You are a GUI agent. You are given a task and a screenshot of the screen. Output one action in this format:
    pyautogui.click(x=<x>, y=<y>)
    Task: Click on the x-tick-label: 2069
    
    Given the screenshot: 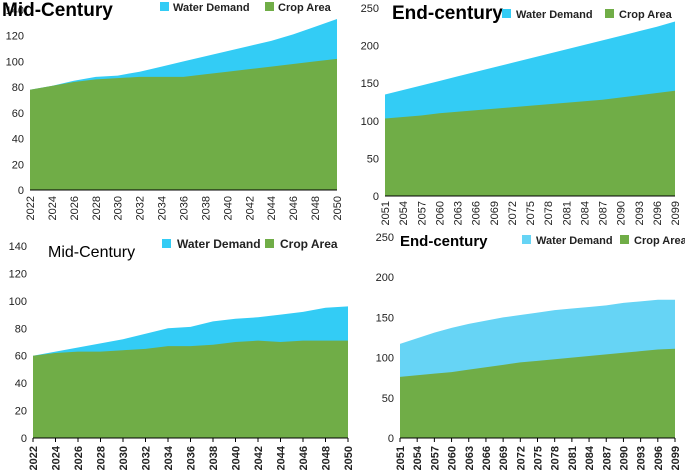 What is the action you would take?
    pyautogui.click(x=504, y=458)
    